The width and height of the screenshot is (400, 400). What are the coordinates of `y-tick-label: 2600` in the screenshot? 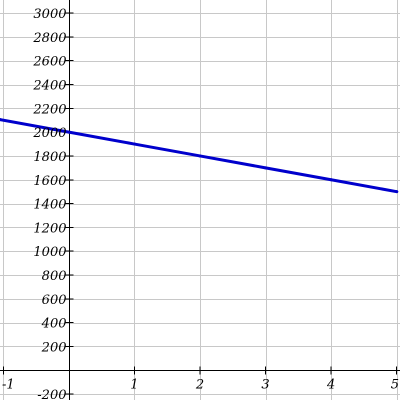 It's located at (49, 62).